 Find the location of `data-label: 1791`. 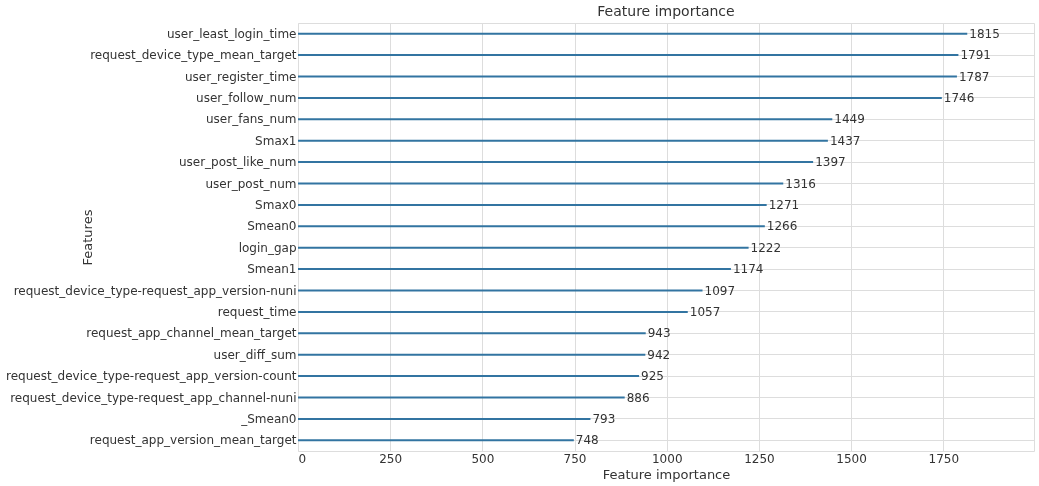

data-label: 1791 is located at coordinates (975, 55).